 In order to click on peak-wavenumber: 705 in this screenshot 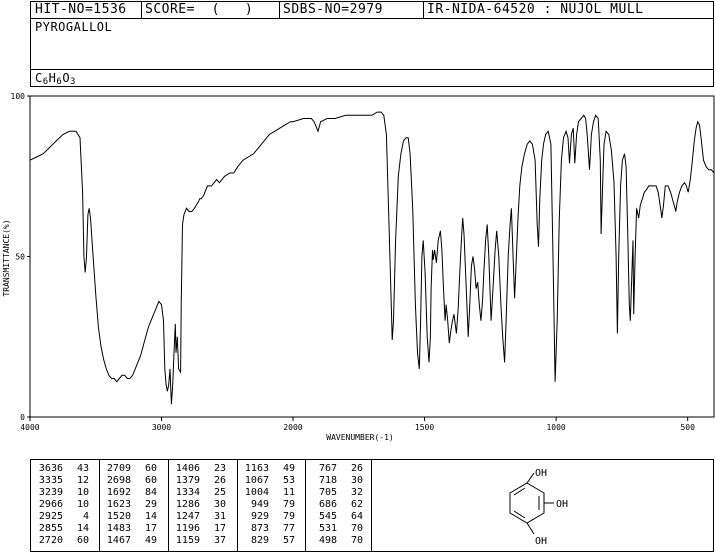, I will do `click(327, 492)`.